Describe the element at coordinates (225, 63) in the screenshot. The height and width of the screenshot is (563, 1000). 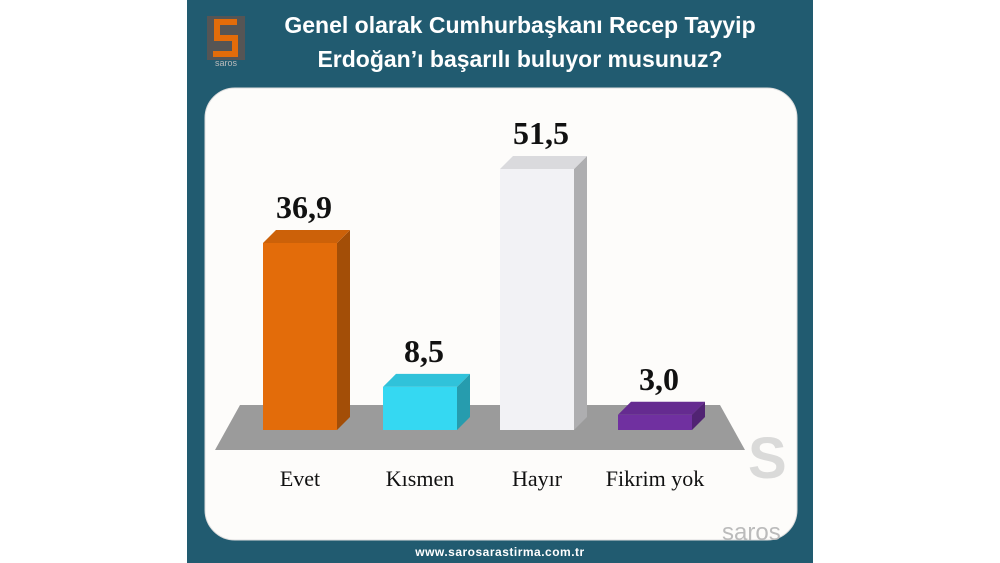
I see `logo-text: saros` at that location.